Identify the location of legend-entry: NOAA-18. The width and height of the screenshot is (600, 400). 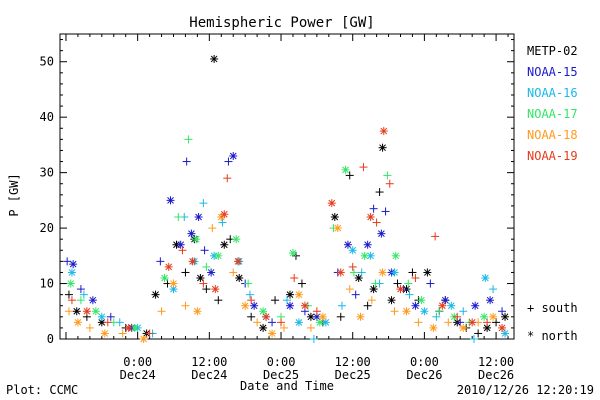
(552, 135).